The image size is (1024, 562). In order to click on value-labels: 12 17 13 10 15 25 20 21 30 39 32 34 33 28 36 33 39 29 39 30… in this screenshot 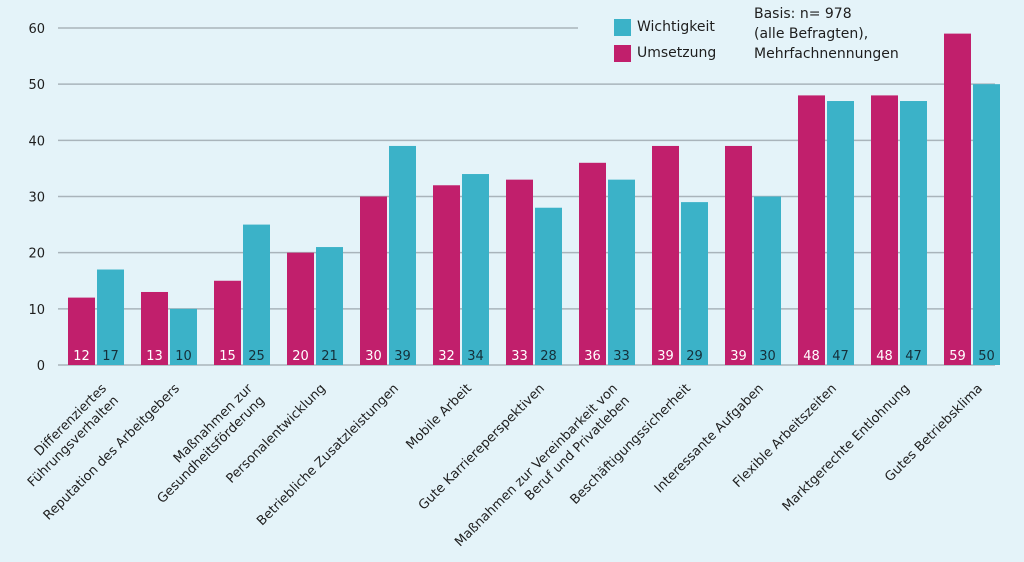, I will do `click(534, 356)`.